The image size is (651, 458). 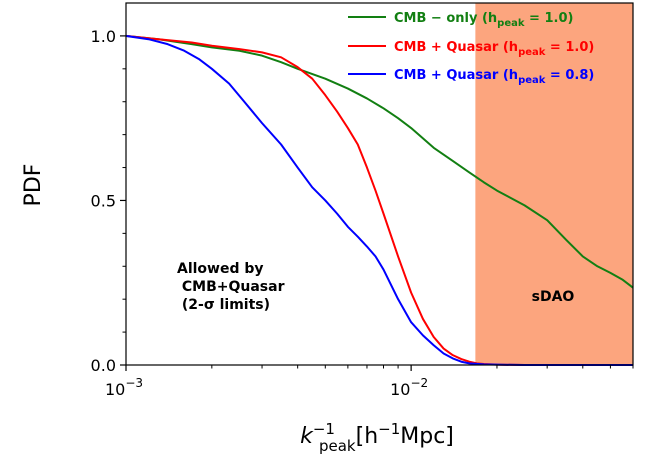 What do you see at coordinates (103, 36) in the screenshot?
I see `y-tick-label: 1.0` at bounding box center [103, 36].